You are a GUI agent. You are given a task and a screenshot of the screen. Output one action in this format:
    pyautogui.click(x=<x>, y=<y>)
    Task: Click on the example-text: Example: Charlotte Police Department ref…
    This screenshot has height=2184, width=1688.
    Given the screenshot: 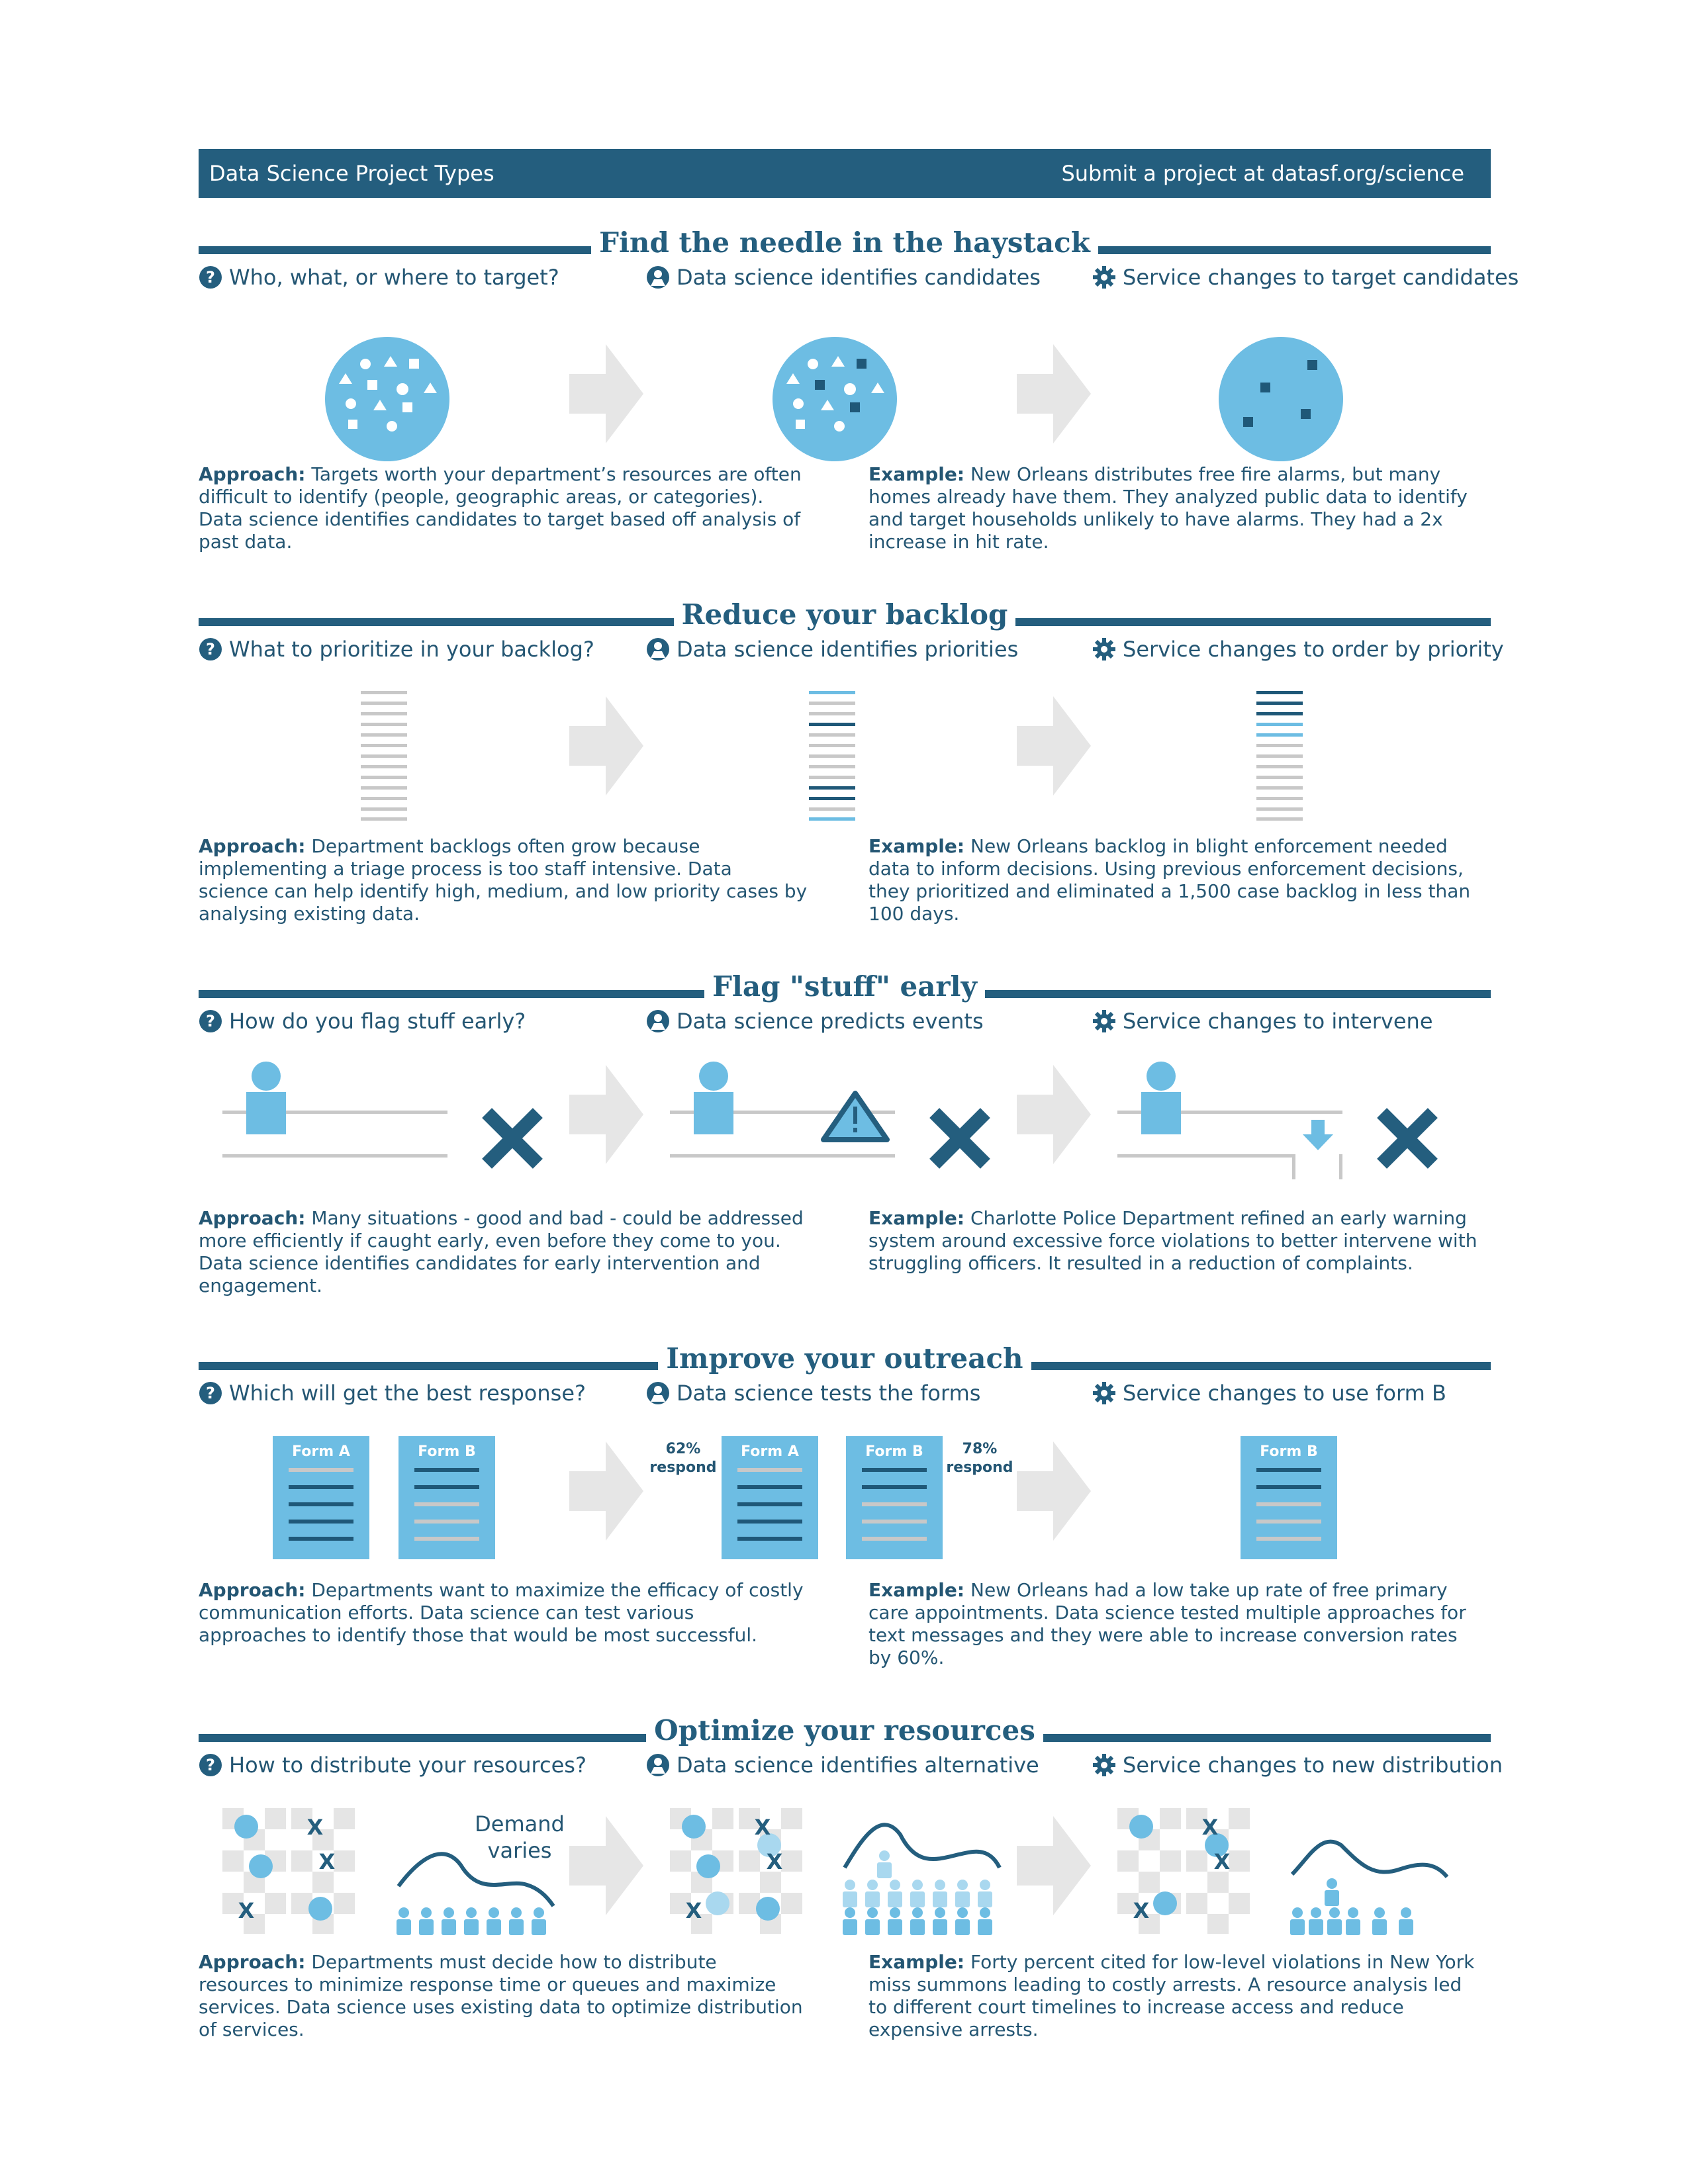 What is the action you would take?
    pyautogui.click(x=1172, y=1240)
    